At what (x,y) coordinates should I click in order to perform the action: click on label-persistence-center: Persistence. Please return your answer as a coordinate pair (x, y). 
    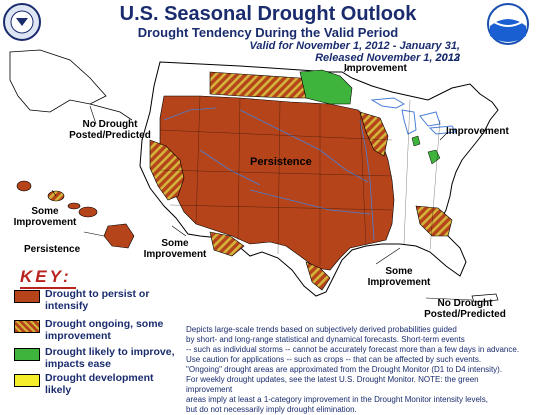
    Looking at the image, I should click on (281, 162).